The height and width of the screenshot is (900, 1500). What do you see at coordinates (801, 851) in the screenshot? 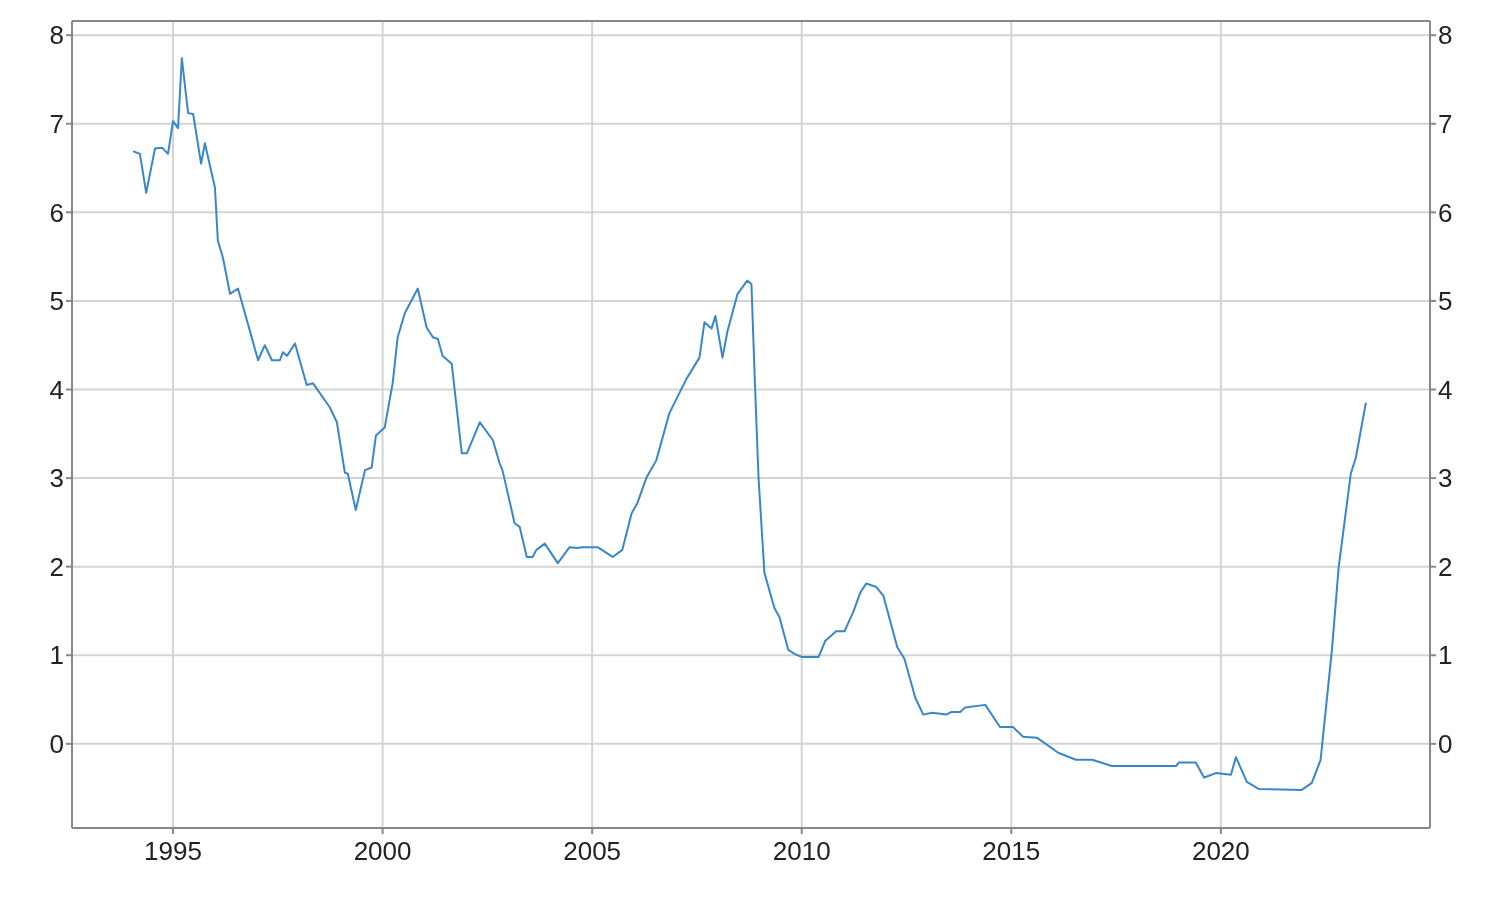
I see `x-tick-label: 2010` at bounding box center [801, 851].